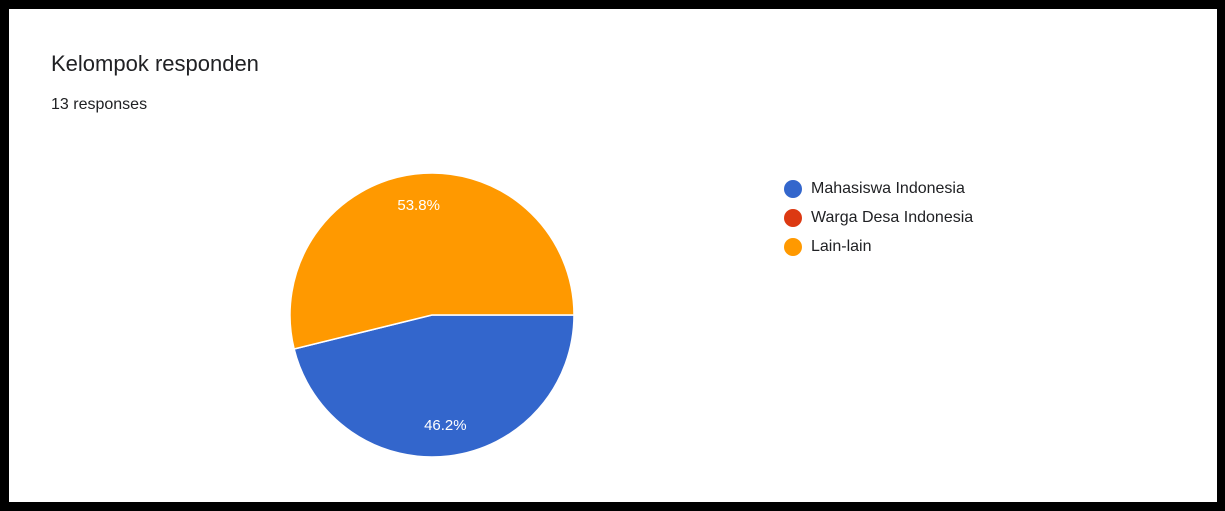 This screenshot has width=1225, height=511. I want to click on pie-slice-mahasiswa-indonesia, so click(434, 386).